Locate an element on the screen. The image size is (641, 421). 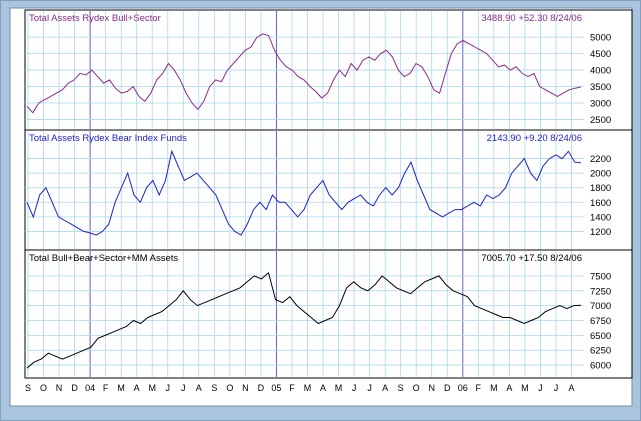
y-tick-label: 3500 is located at coordinates (600, 87).